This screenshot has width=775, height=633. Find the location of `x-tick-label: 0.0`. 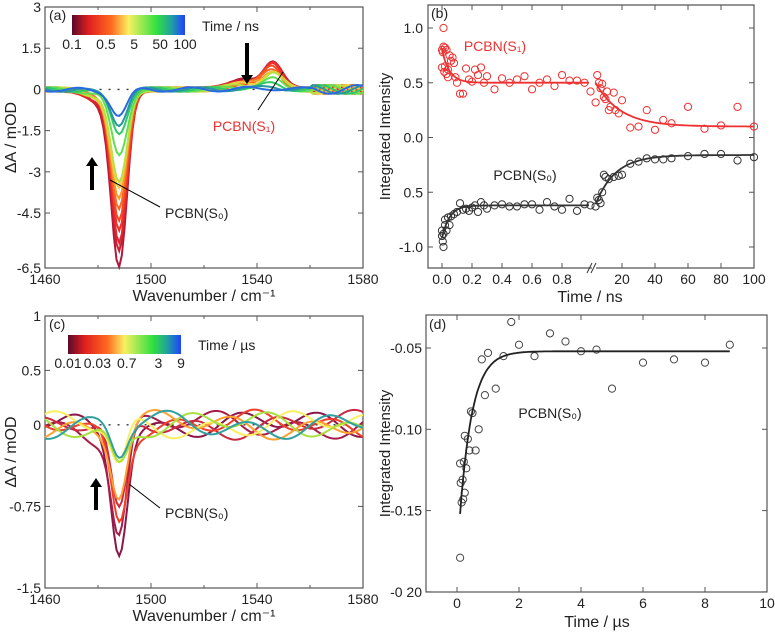

x-tick-label: 0.0 is located at coordinates (442, 279).